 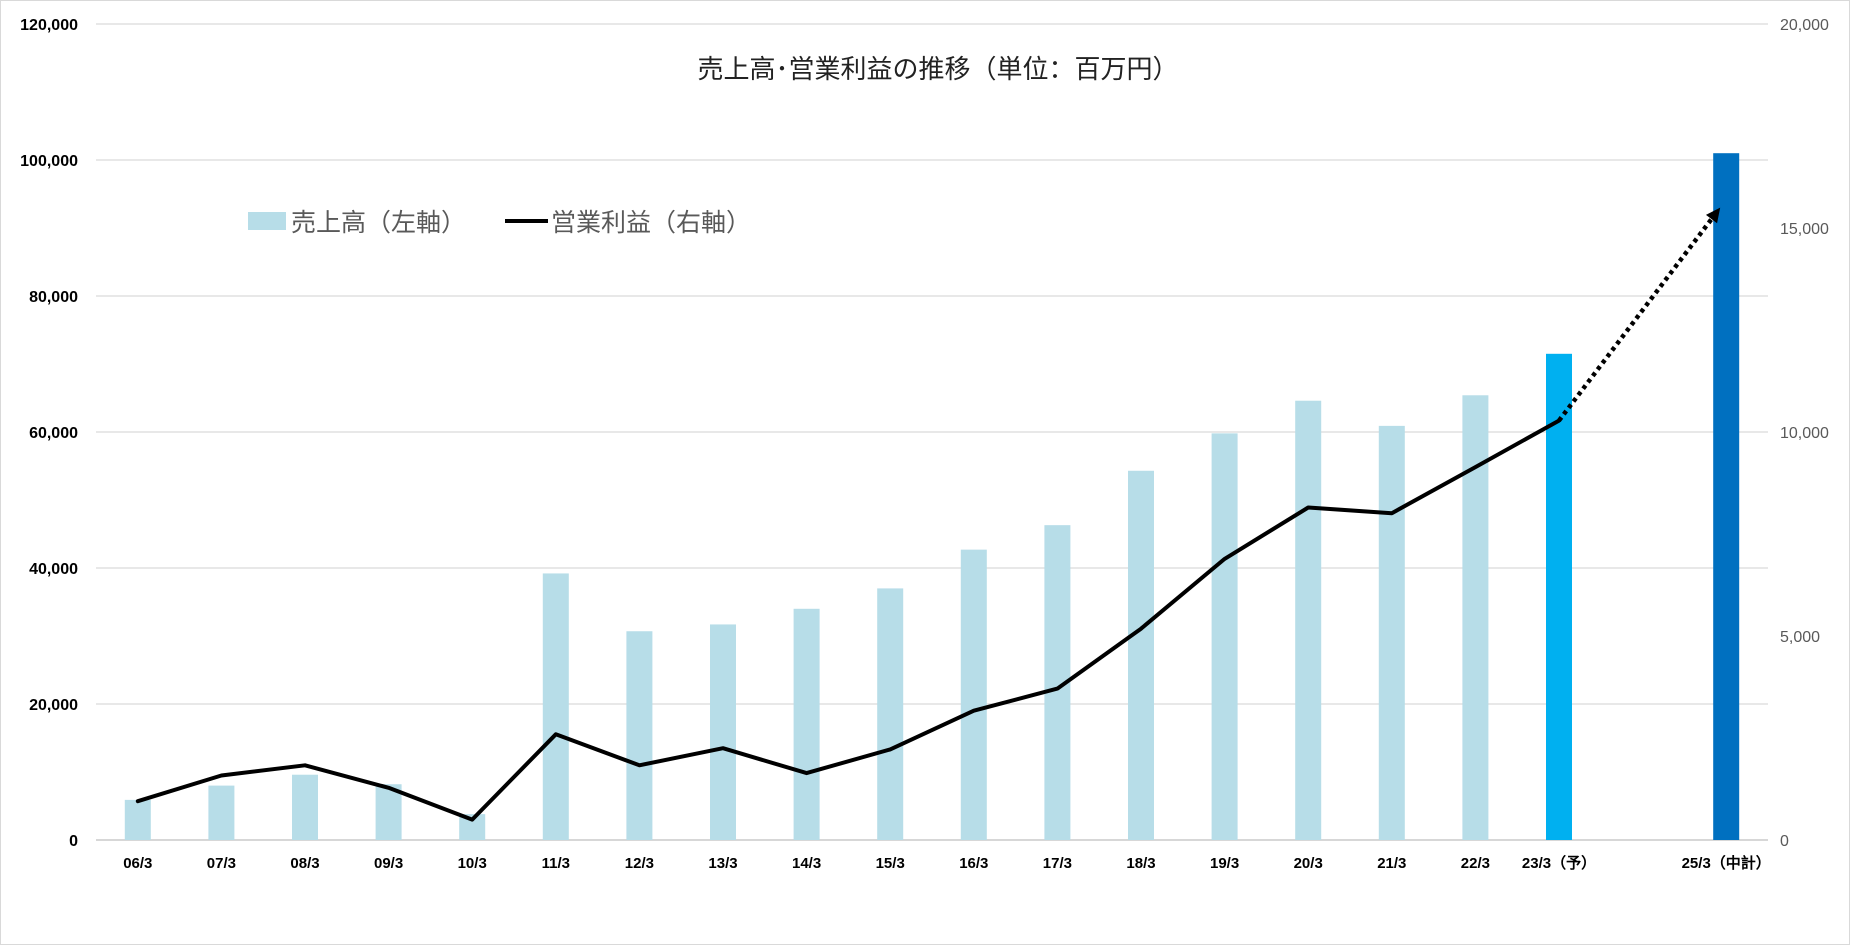 I want to click on left-tick-label: 20,000, so click(x=53, y=705).